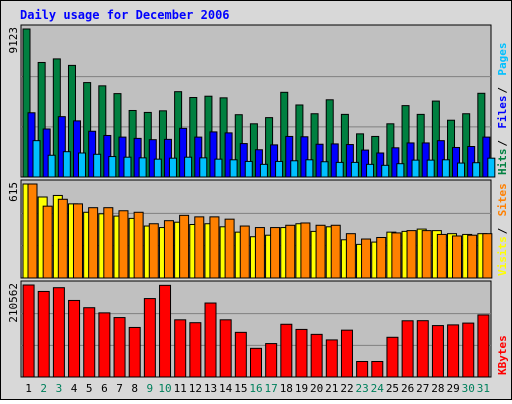 This screenshot has height=404, width=512. What do you see at coordinates (150, 388) in the screenshot?
I see `x-tick-label-9: 9` at bounding box center [150, 388].